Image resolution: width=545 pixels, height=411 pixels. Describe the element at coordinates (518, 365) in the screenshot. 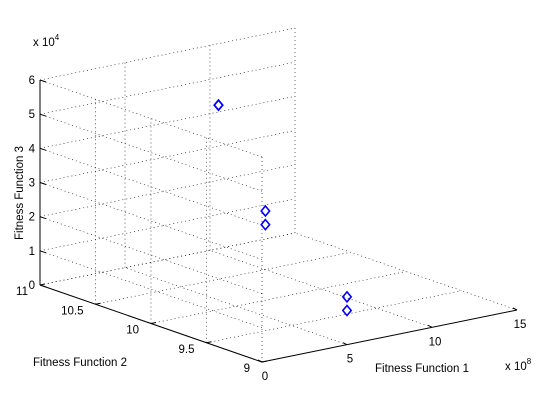

I see `x-exponent-label: x 108` at that location.